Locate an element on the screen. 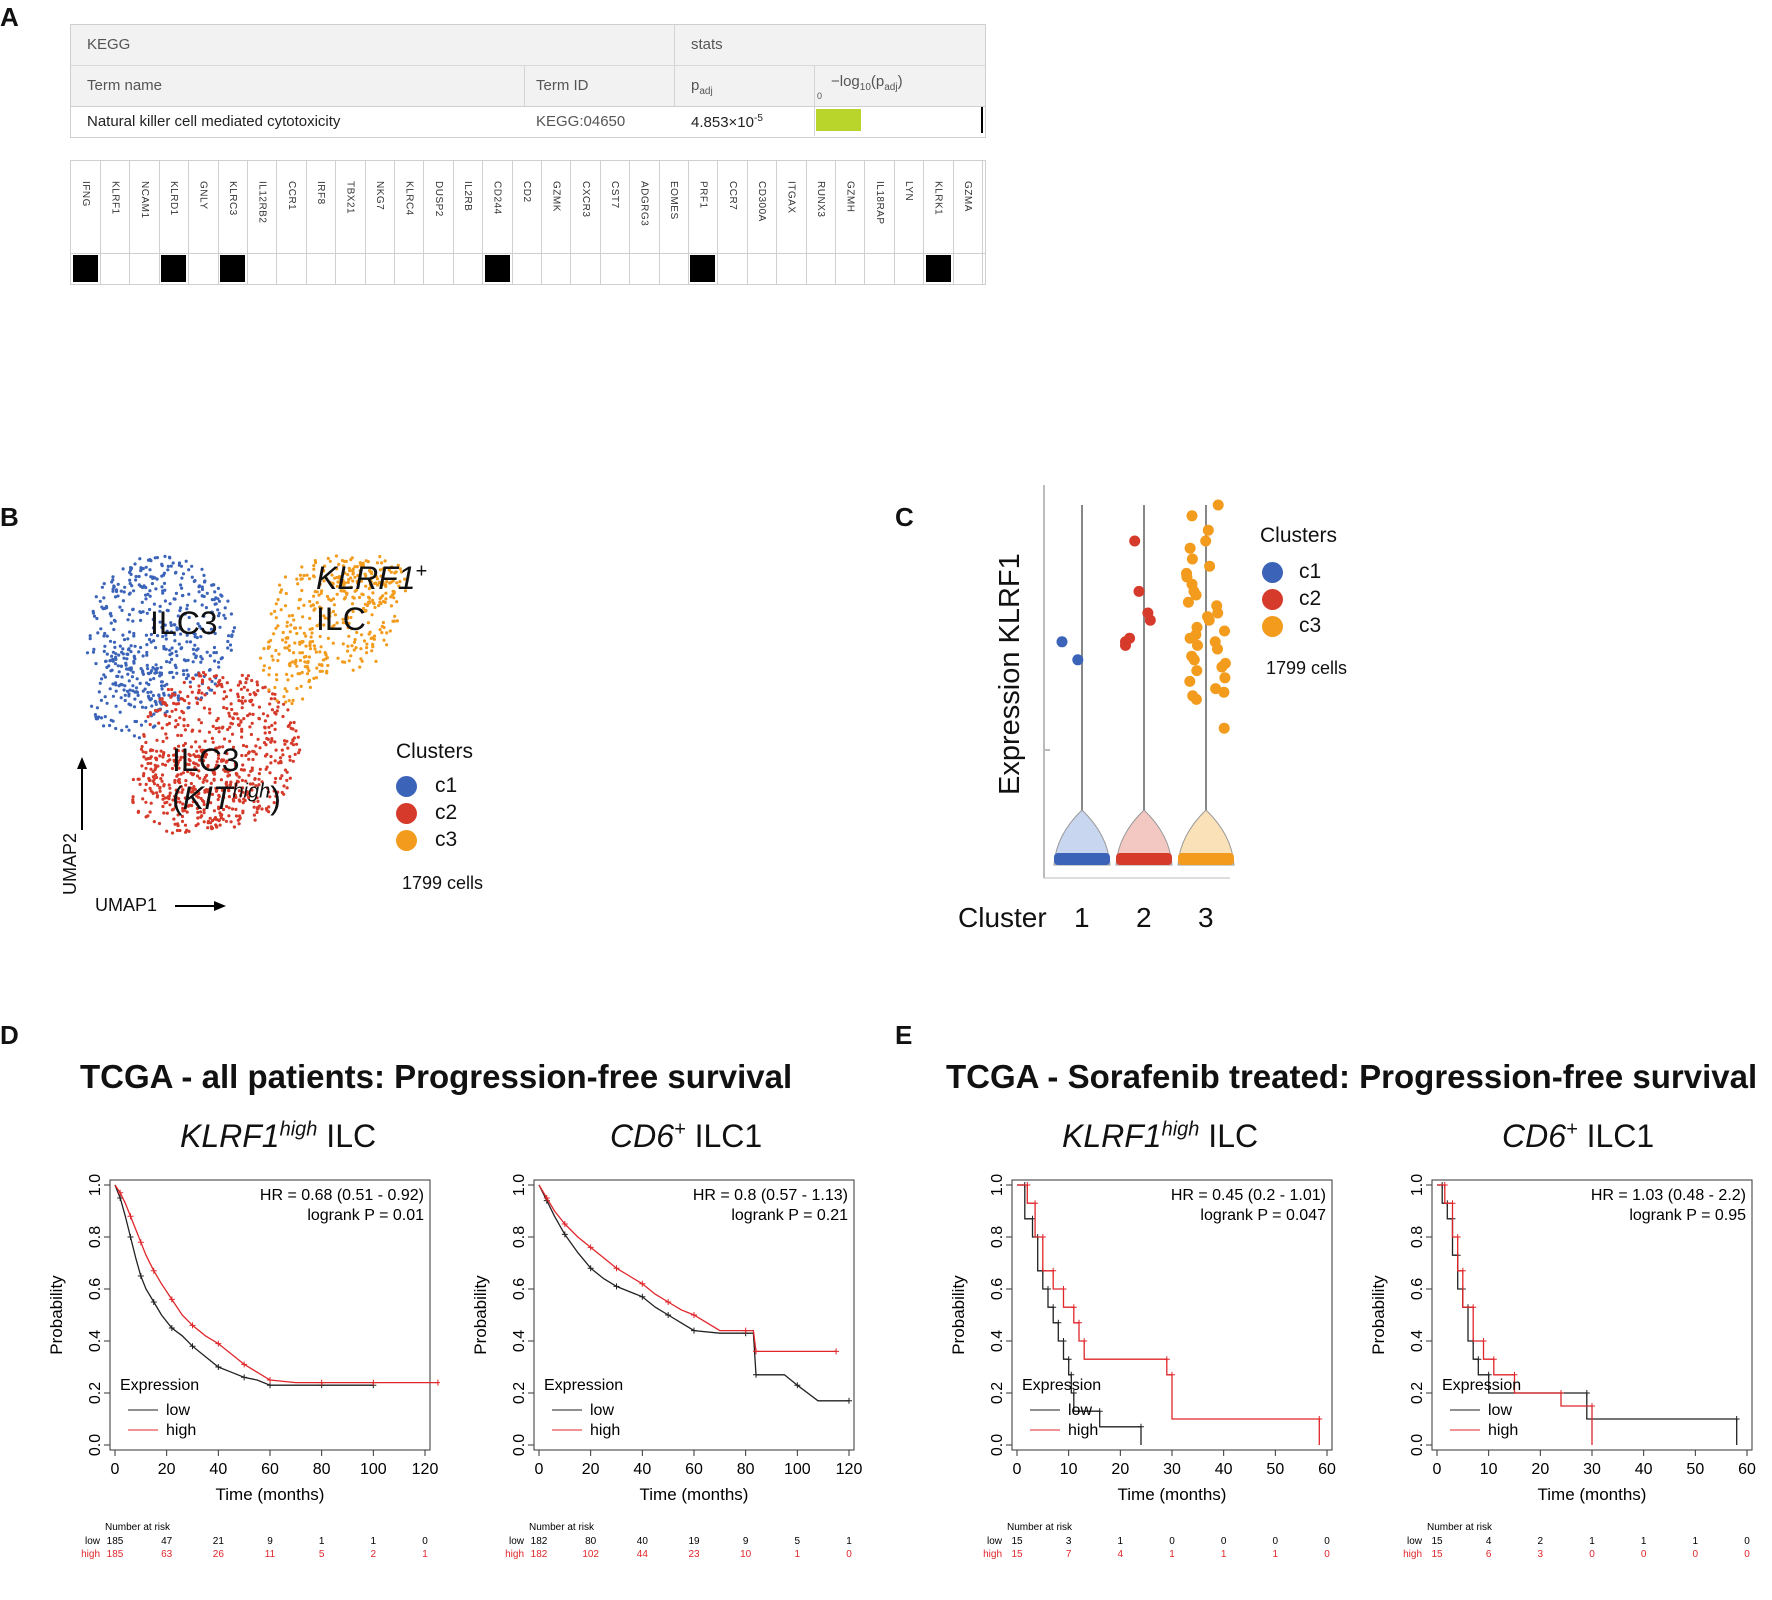  gene-label: IRF8 is located at coordinates (321, 193).